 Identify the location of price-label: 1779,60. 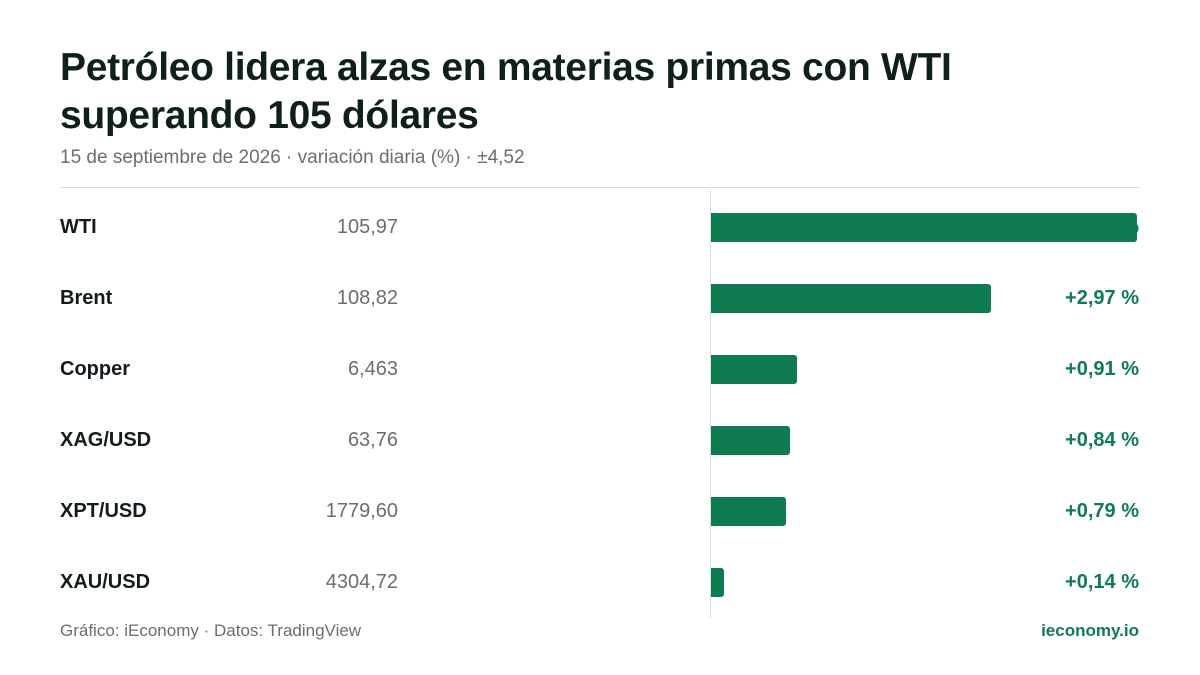
(361, 511).